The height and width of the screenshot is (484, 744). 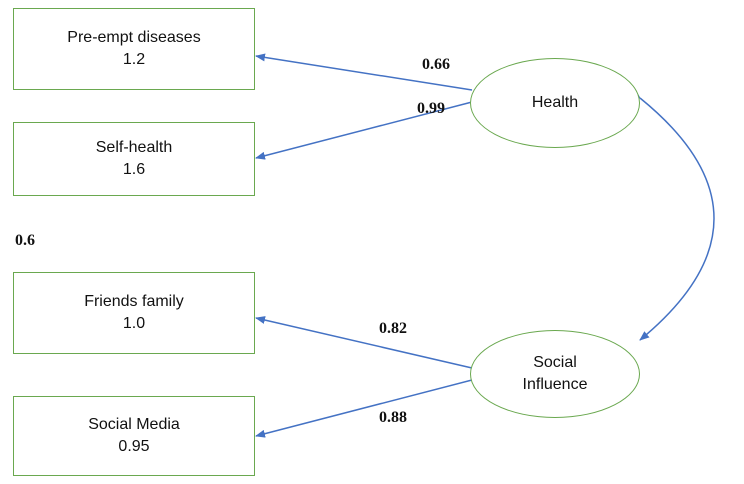 What do you see at coordinates (364, 72) in the screenshot?
I see `arrow-health-to-preempt` at bounding box center [364, 72].